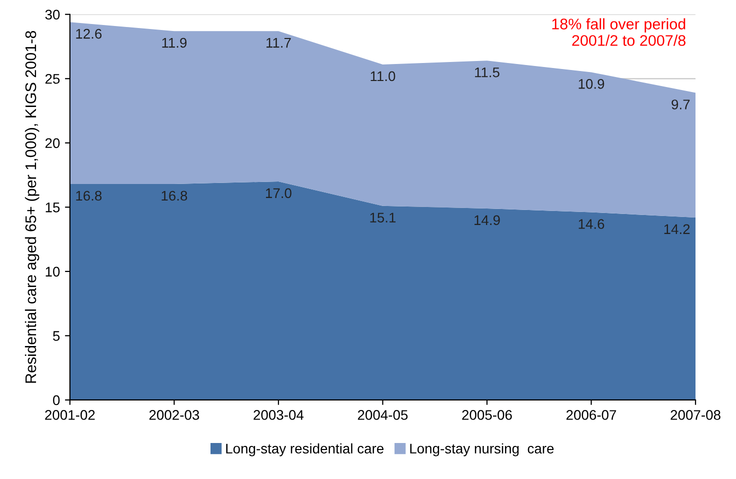 The width and height of the screenshot is (736, 479). What do you see at coordinates (279, 415) in the screenshot?
I see `x-tick-label: 2003-04` at bounding box center [279, 415].